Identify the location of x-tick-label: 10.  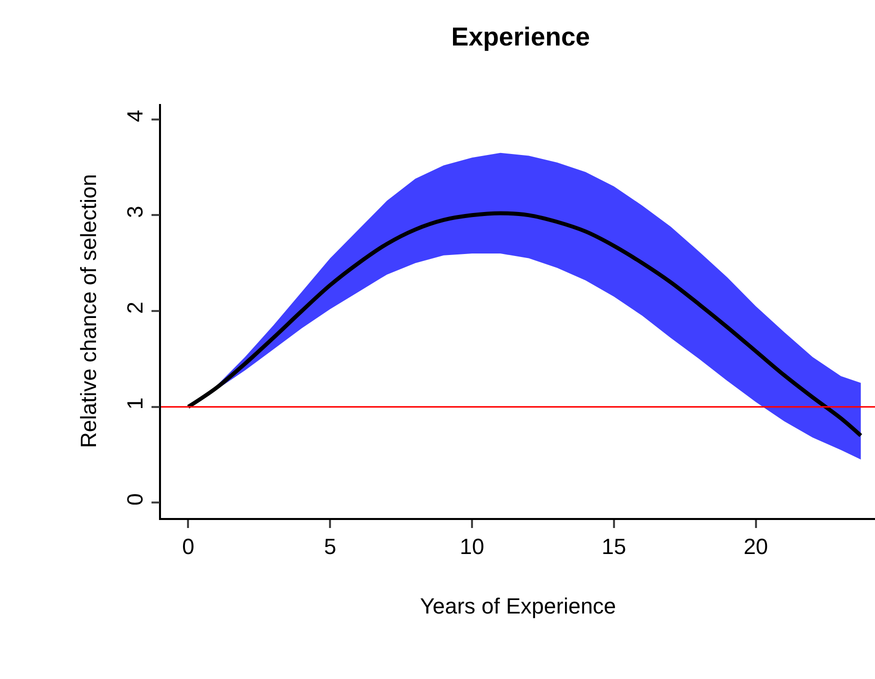
(472, 547).